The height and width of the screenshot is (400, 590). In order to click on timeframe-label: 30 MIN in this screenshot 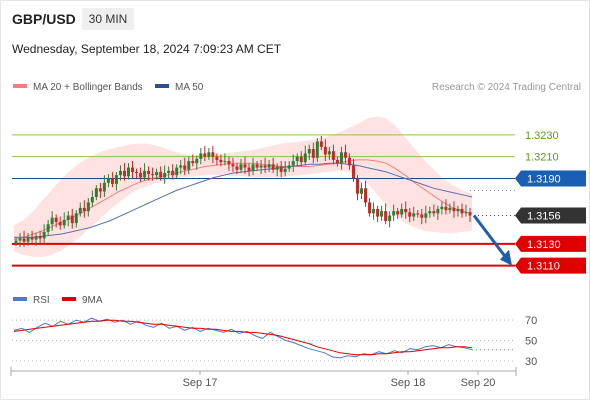, I will do `click(108, 19)`.